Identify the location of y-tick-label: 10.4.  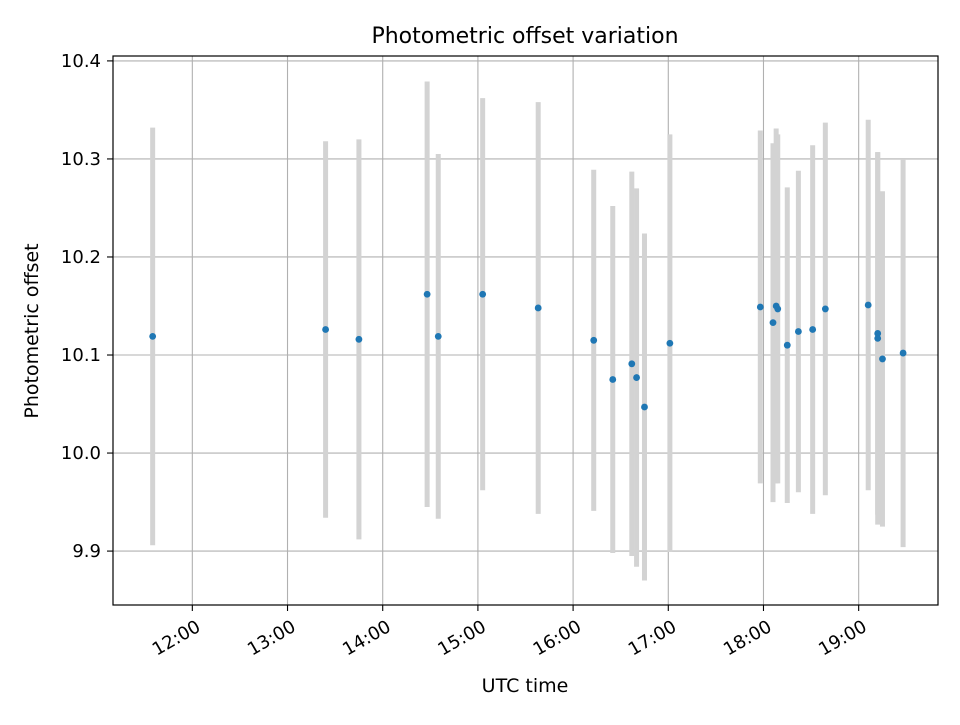
(81, 61).